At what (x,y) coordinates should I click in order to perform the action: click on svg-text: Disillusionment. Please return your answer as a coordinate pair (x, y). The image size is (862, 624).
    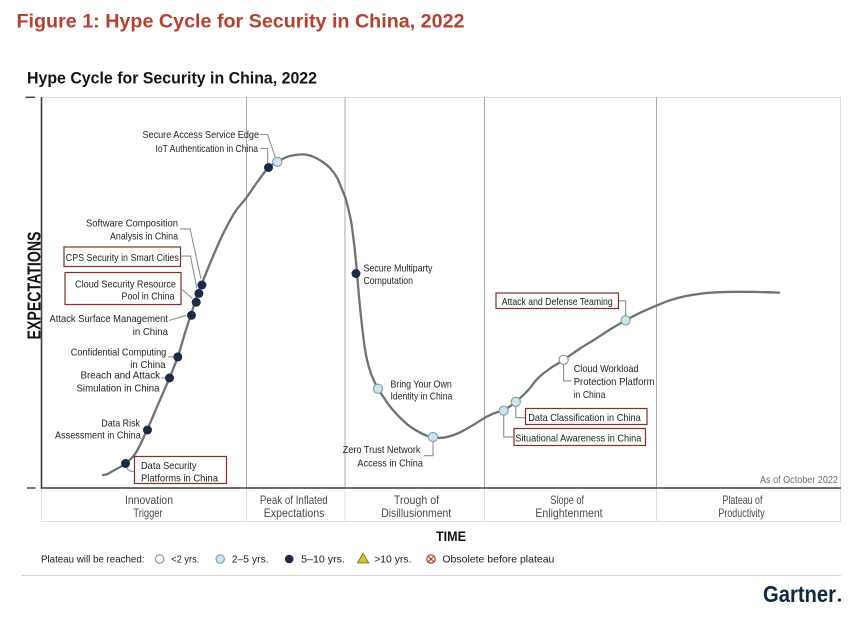
    Looking at the image, I should click on (416, 513).